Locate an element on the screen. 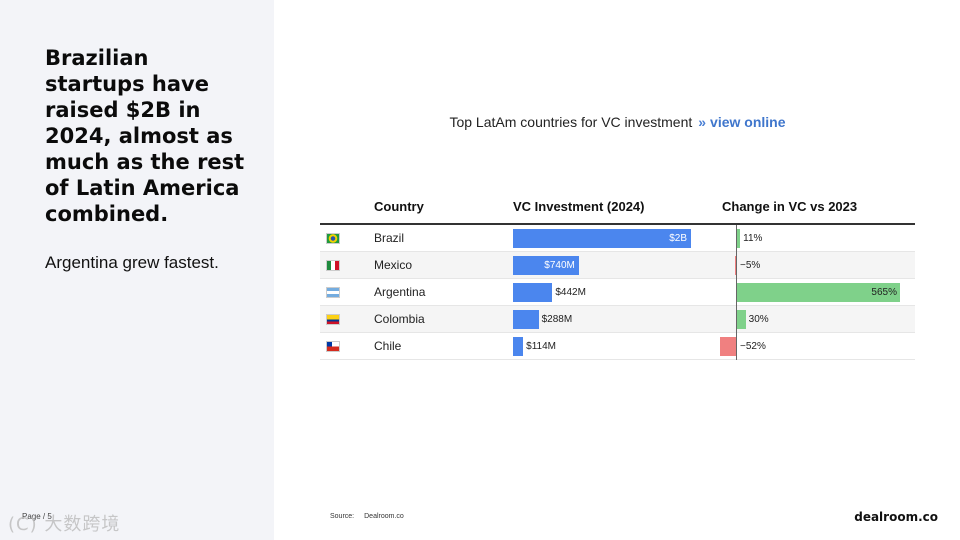  mexico-flag-icon is located at coordinates (333, 265).